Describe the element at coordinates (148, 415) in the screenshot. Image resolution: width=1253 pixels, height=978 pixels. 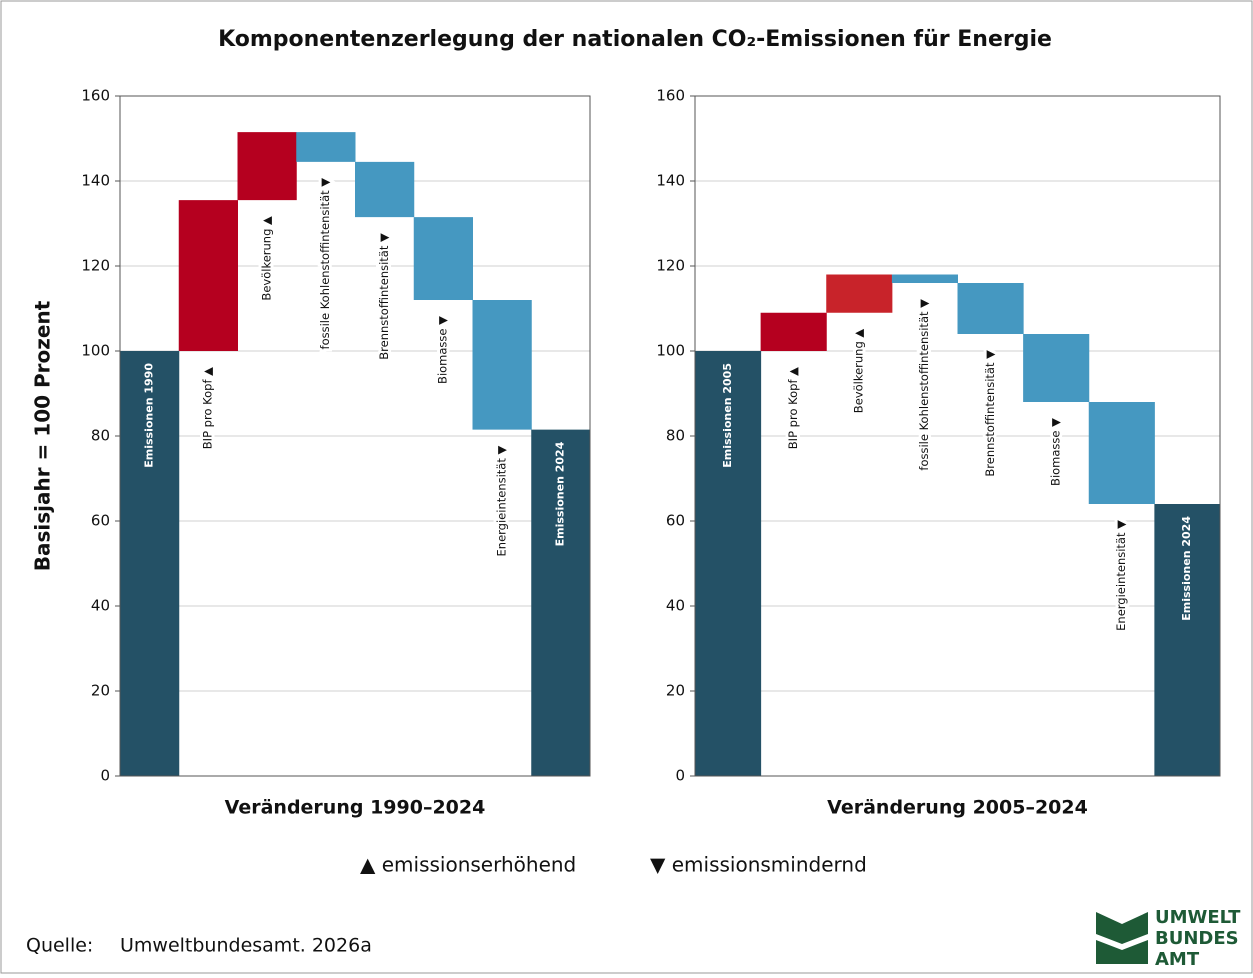
I see `bar-label: Emissionen 1990` at that location.